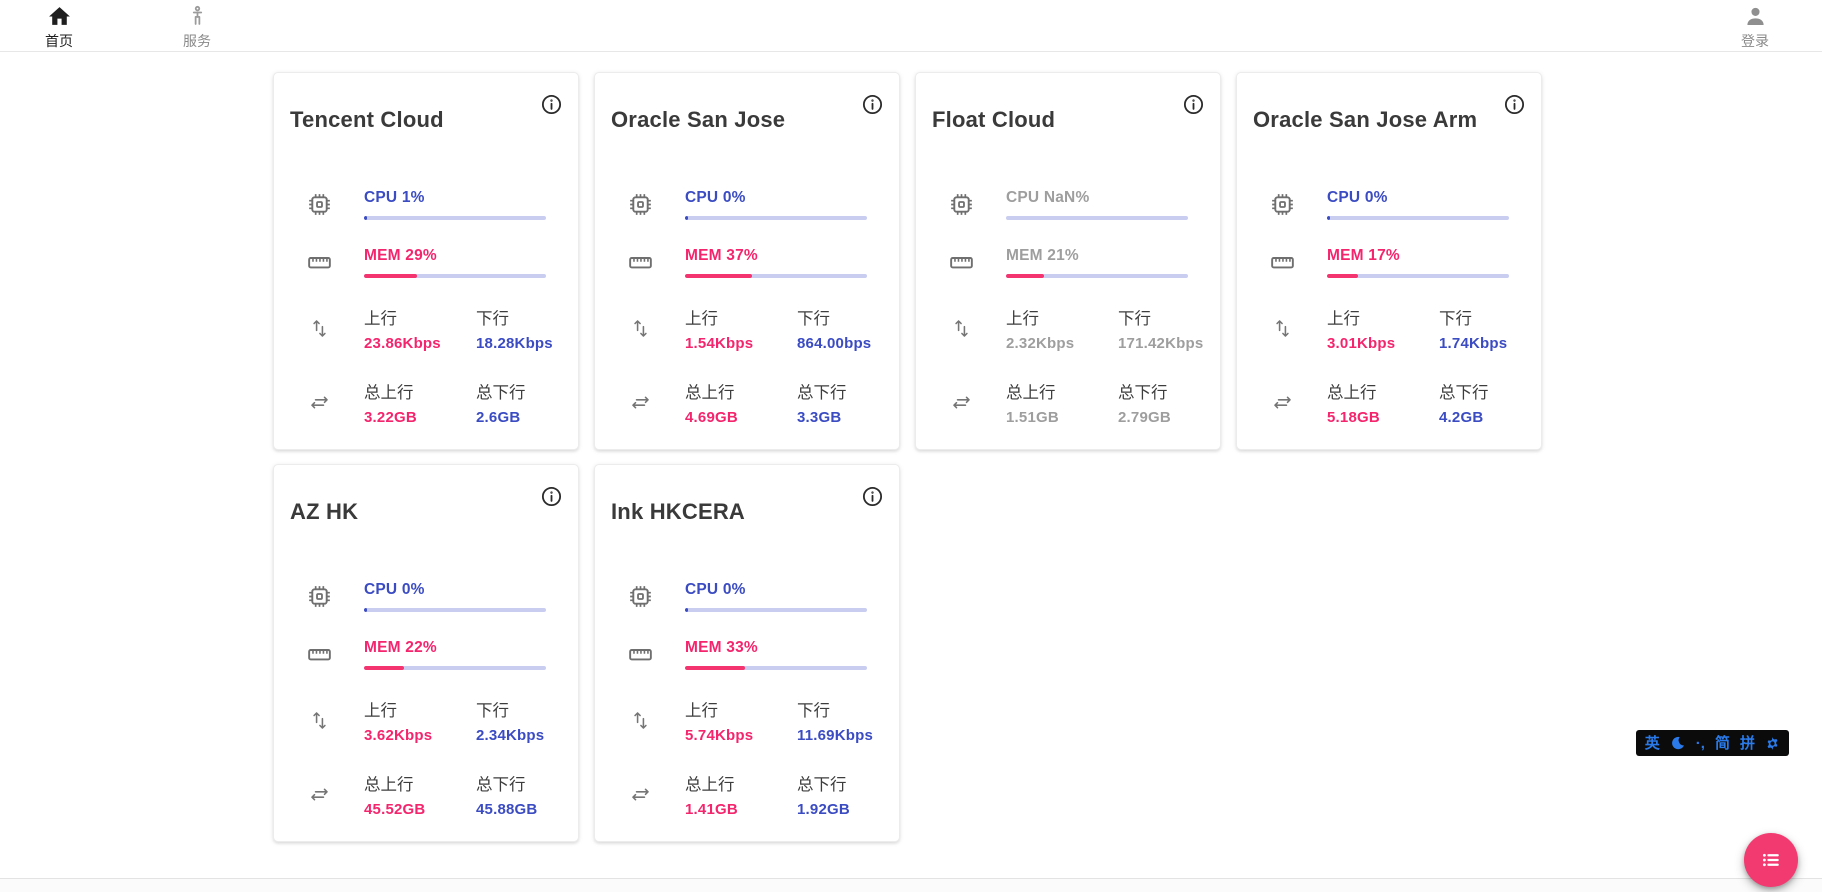  I want to click on mem-row: MEM 22%, so click(426, 654).